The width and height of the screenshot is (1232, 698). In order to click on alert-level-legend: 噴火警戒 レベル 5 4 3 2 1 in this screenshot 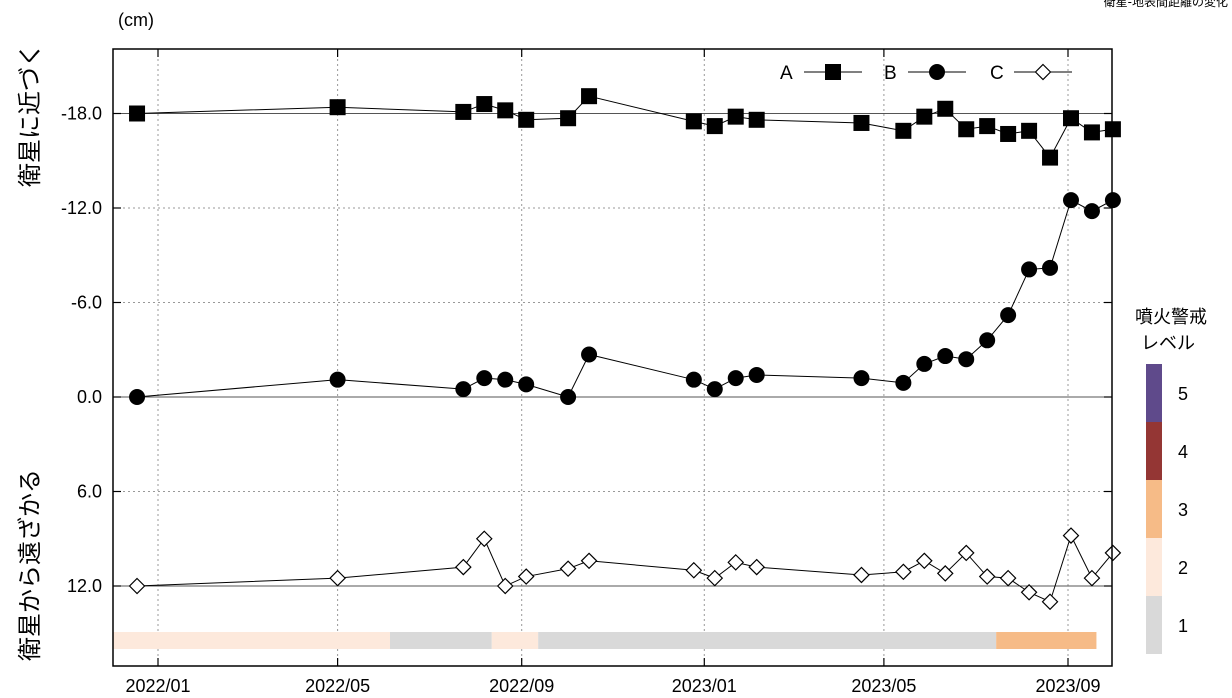, I will do `click(1171, 480)`.